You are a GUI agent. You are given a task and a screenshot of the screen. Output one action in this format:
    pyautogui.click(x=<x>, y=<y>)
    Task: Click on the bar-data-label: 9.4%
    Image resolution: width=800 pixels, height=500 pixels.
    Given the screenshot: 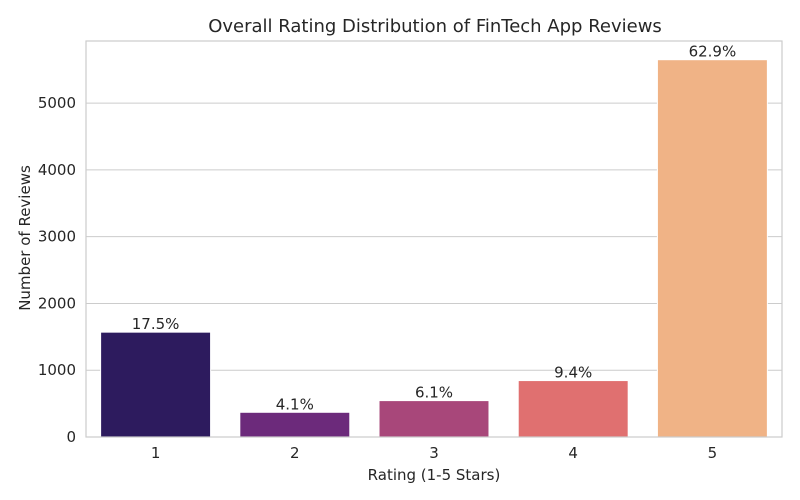 What is the action you would take?
    pyautogui.click(x=573, y=373)
    